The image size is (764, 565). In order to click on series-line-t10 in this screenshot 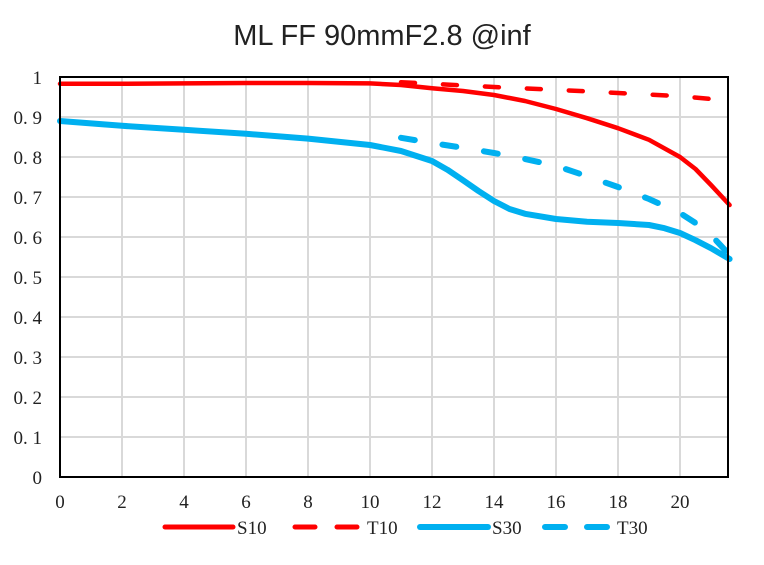, I will do `click(563, 91)`.